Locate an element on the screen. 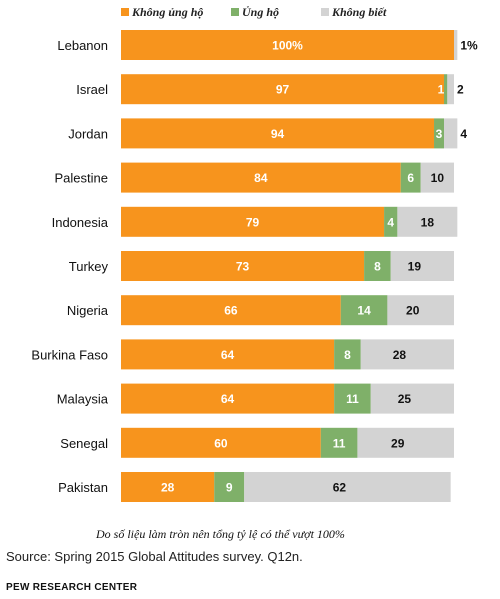 The width and height of the screenshot is (500, 599). bar-oppose-malaysia is located at coordinates (228, 398).